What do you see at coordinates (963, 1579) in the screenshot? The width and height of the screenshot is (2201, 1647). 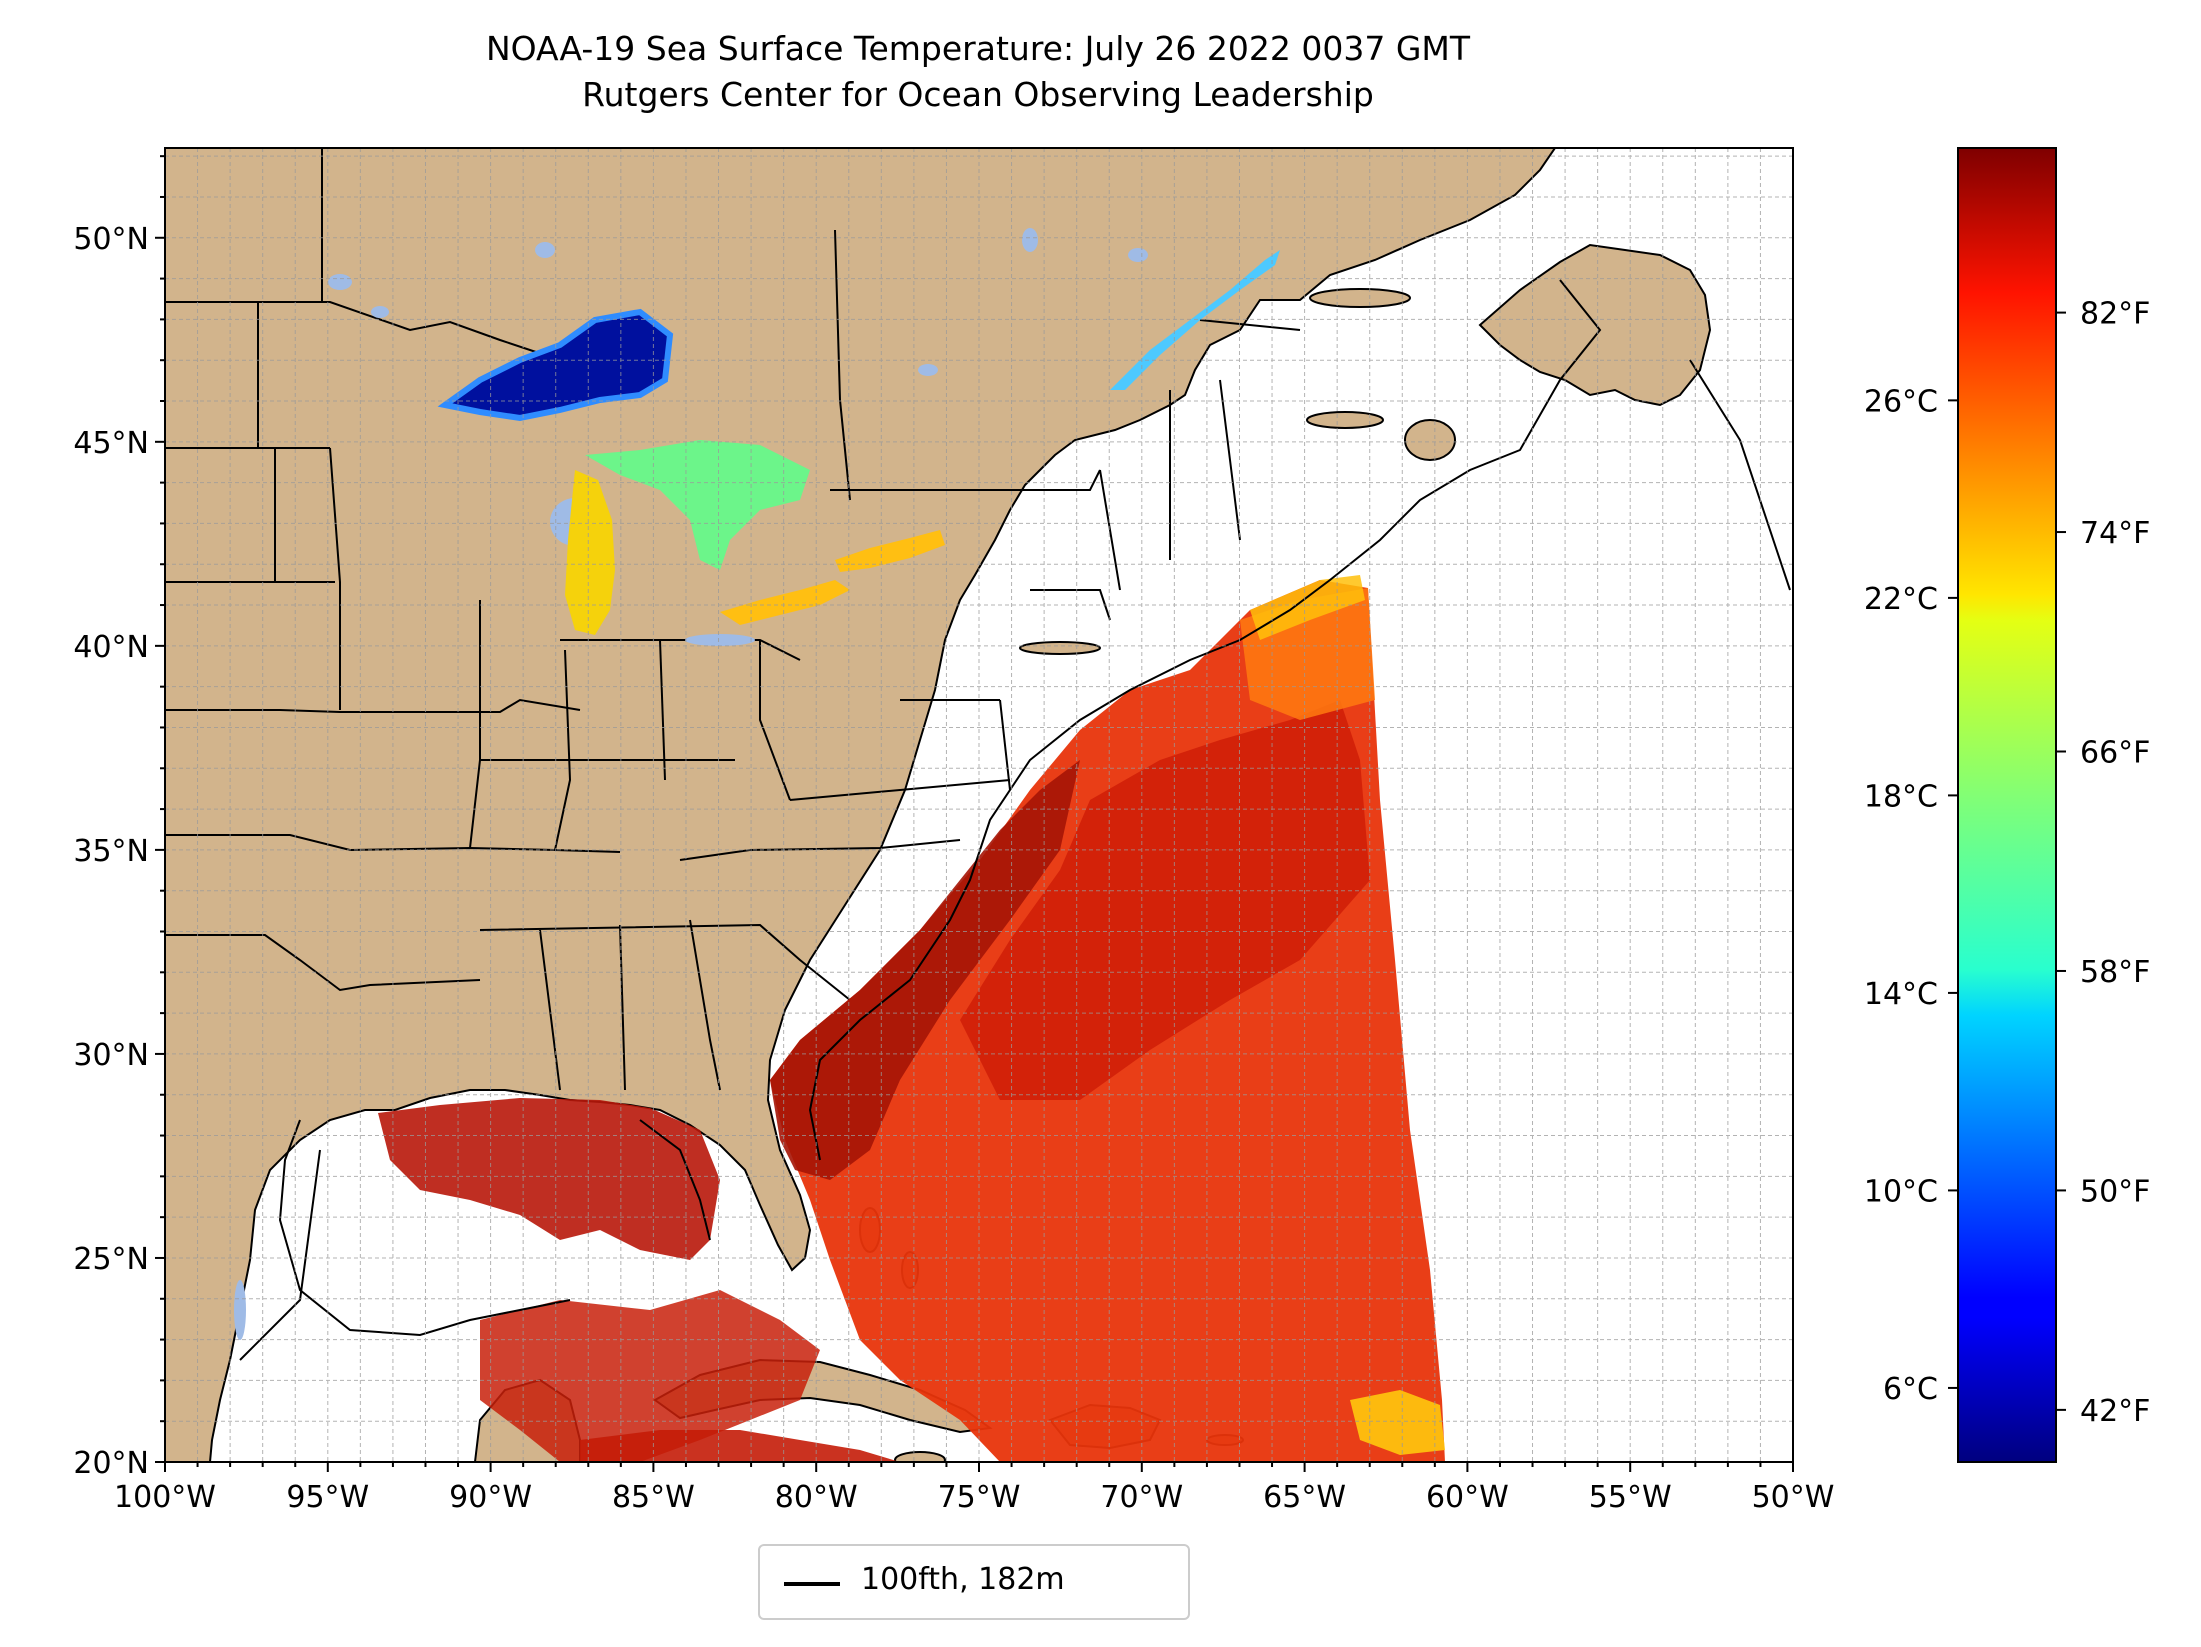 I see `legend-label: 100fth, 182m` at bounding box center [963, 1579].